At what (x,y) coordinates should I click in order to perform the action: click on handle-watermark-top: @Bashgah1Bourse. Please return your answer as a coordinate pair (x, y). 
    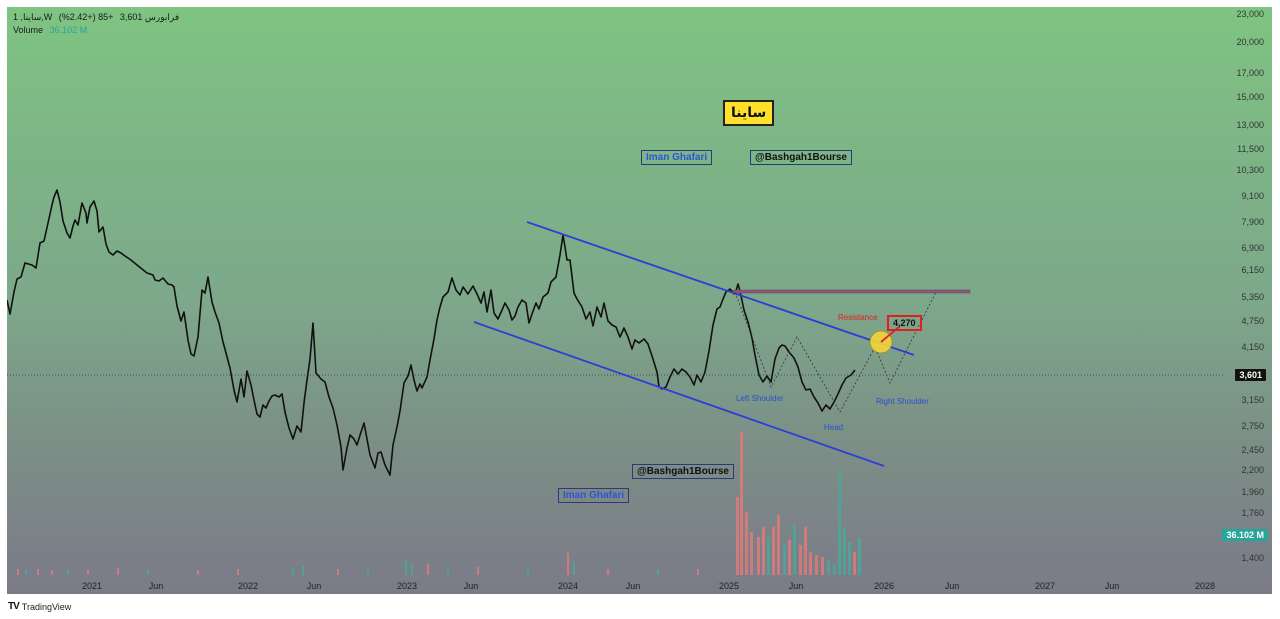
    Looking at the image, I should click on (801, 157).